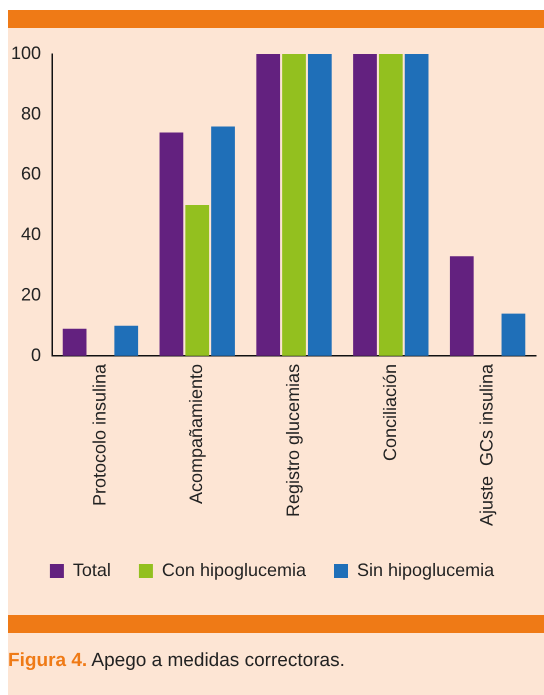 The image size is (544, 695). What do you see at coordinates (426, 570) in the screenshot?
I see `legend-label: Sin hipoglucemia` at bounding box center [426, 570].